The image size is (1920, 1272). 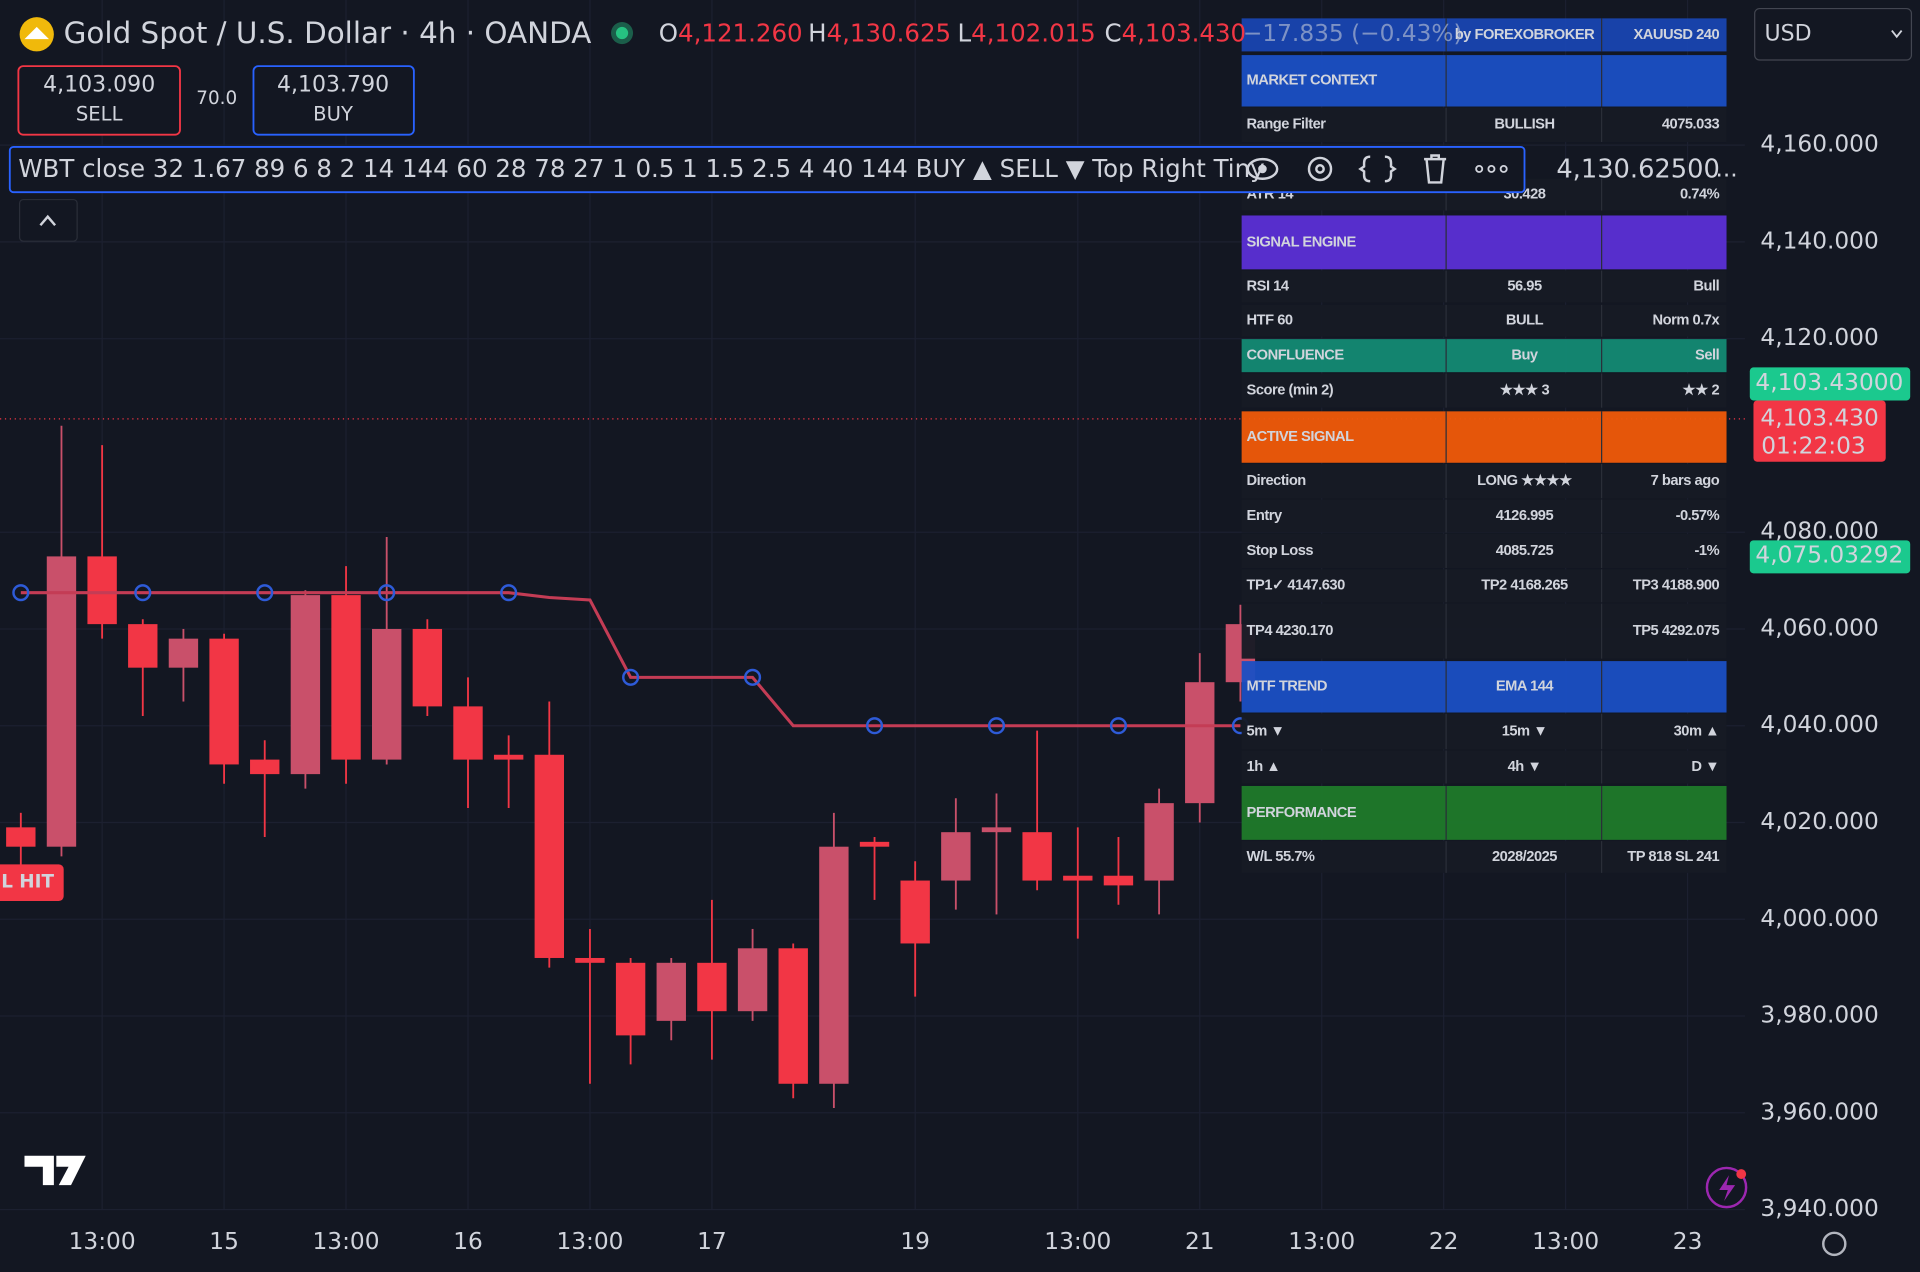 I want to click on currency-dropdown, so click(x=1833, y=34).